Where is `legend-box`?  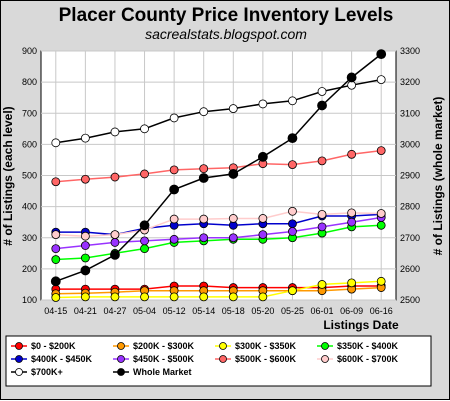
legend-box is located at coordinates (218, 361).